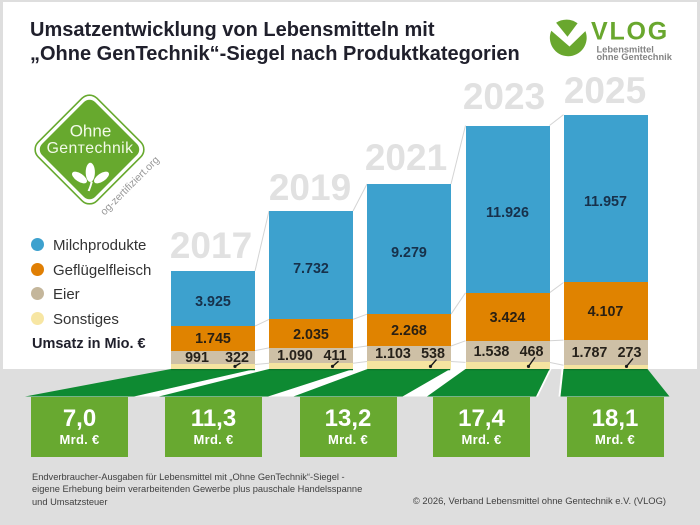 The image size is (700, 525). What do you see at coordinates (625, 49) in the screenshot?
I see `svg-text: Lebensmittel` at bounding box center [625, 49].